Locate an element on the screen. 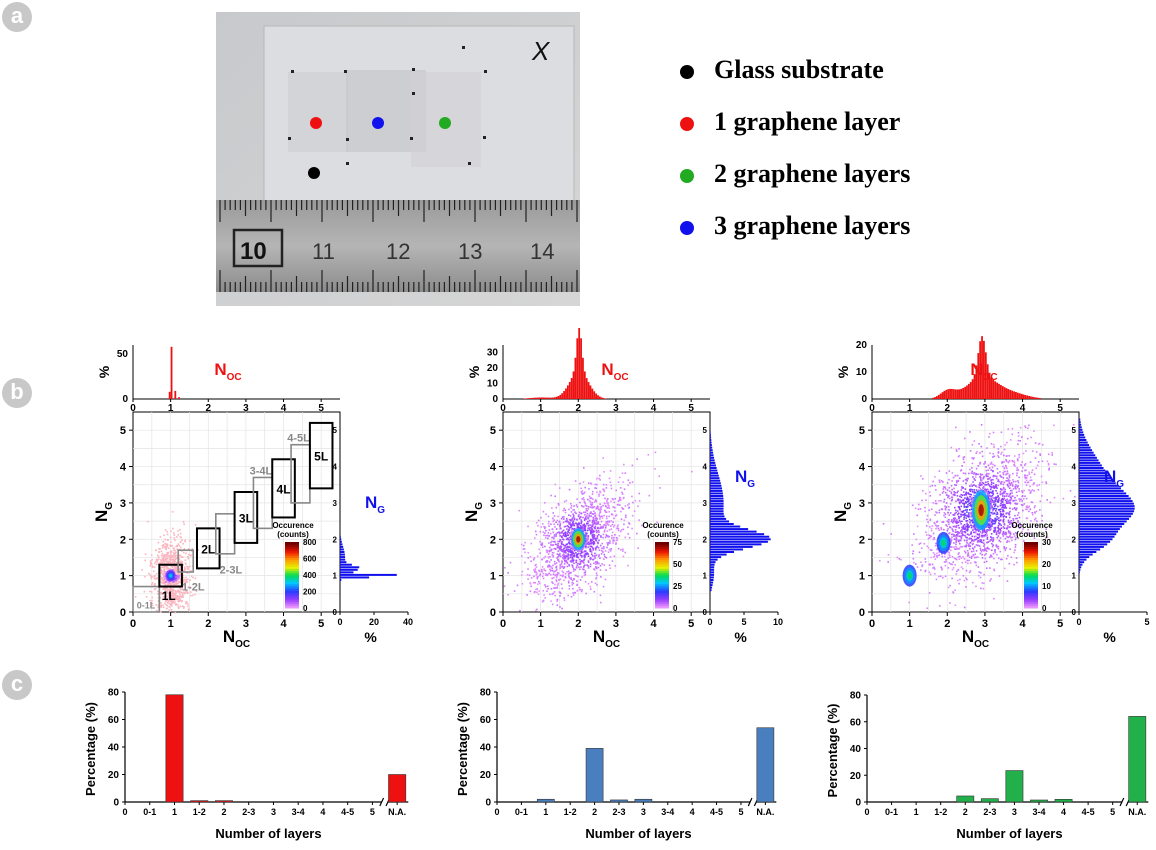 This screenshot has width=1156, height=850. colorbar-swatch is located at coordinates (662, 581).